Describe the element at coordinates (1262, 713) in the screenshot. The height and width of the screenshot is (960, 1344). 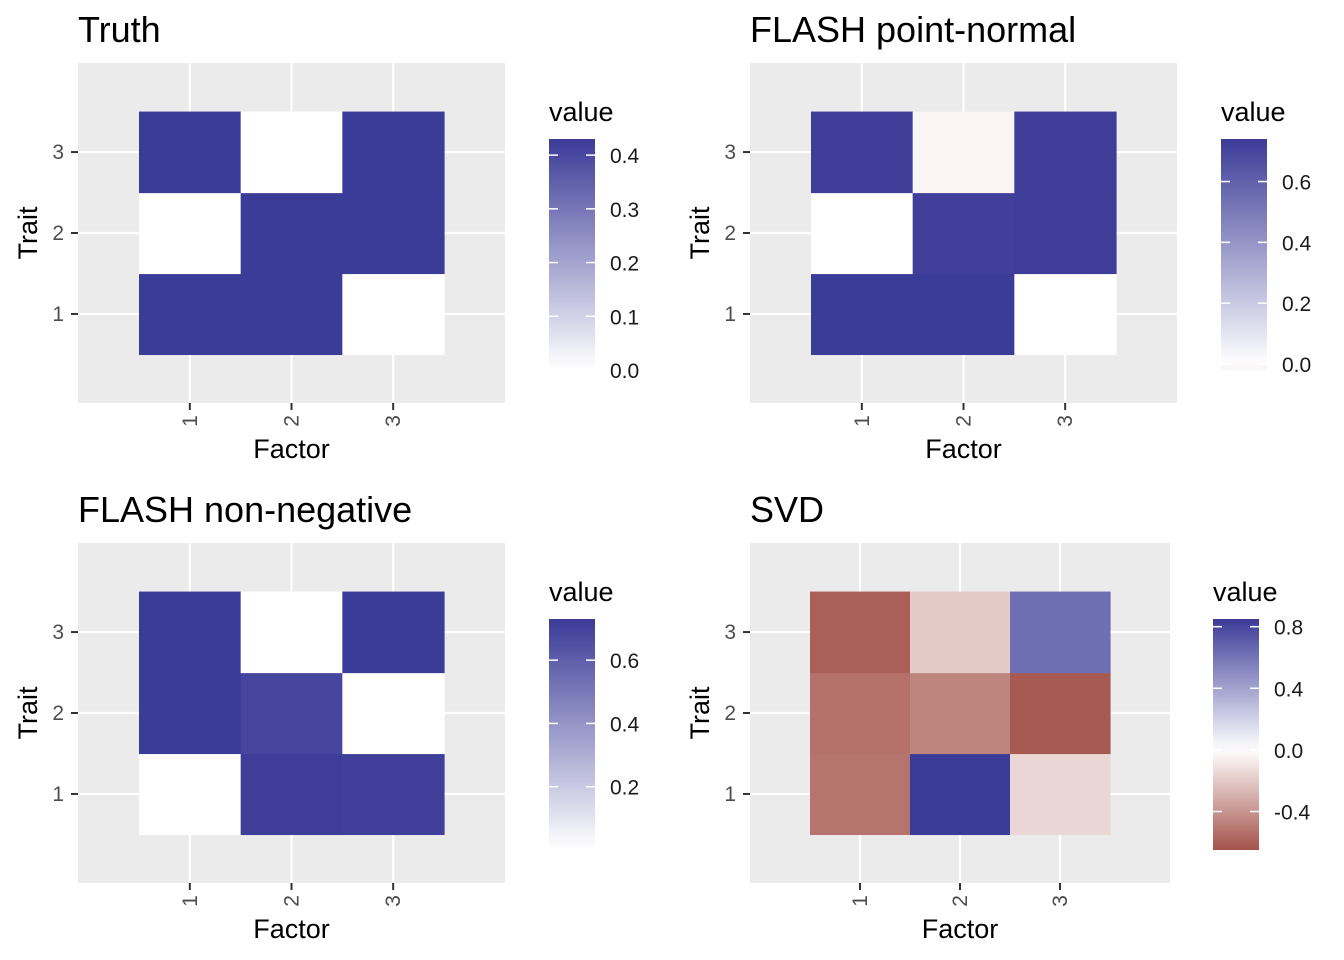
I see `legend: value -0.4 0.0 0.4 0.8` at that location.